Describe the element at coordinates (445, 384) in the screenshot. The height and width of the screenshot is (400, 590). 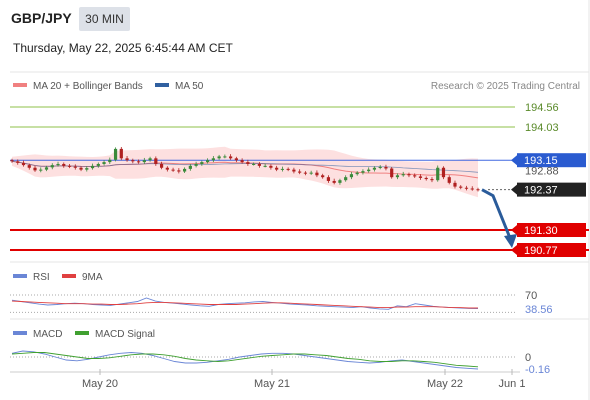
I see `x-tick-label: May 22` at that location.